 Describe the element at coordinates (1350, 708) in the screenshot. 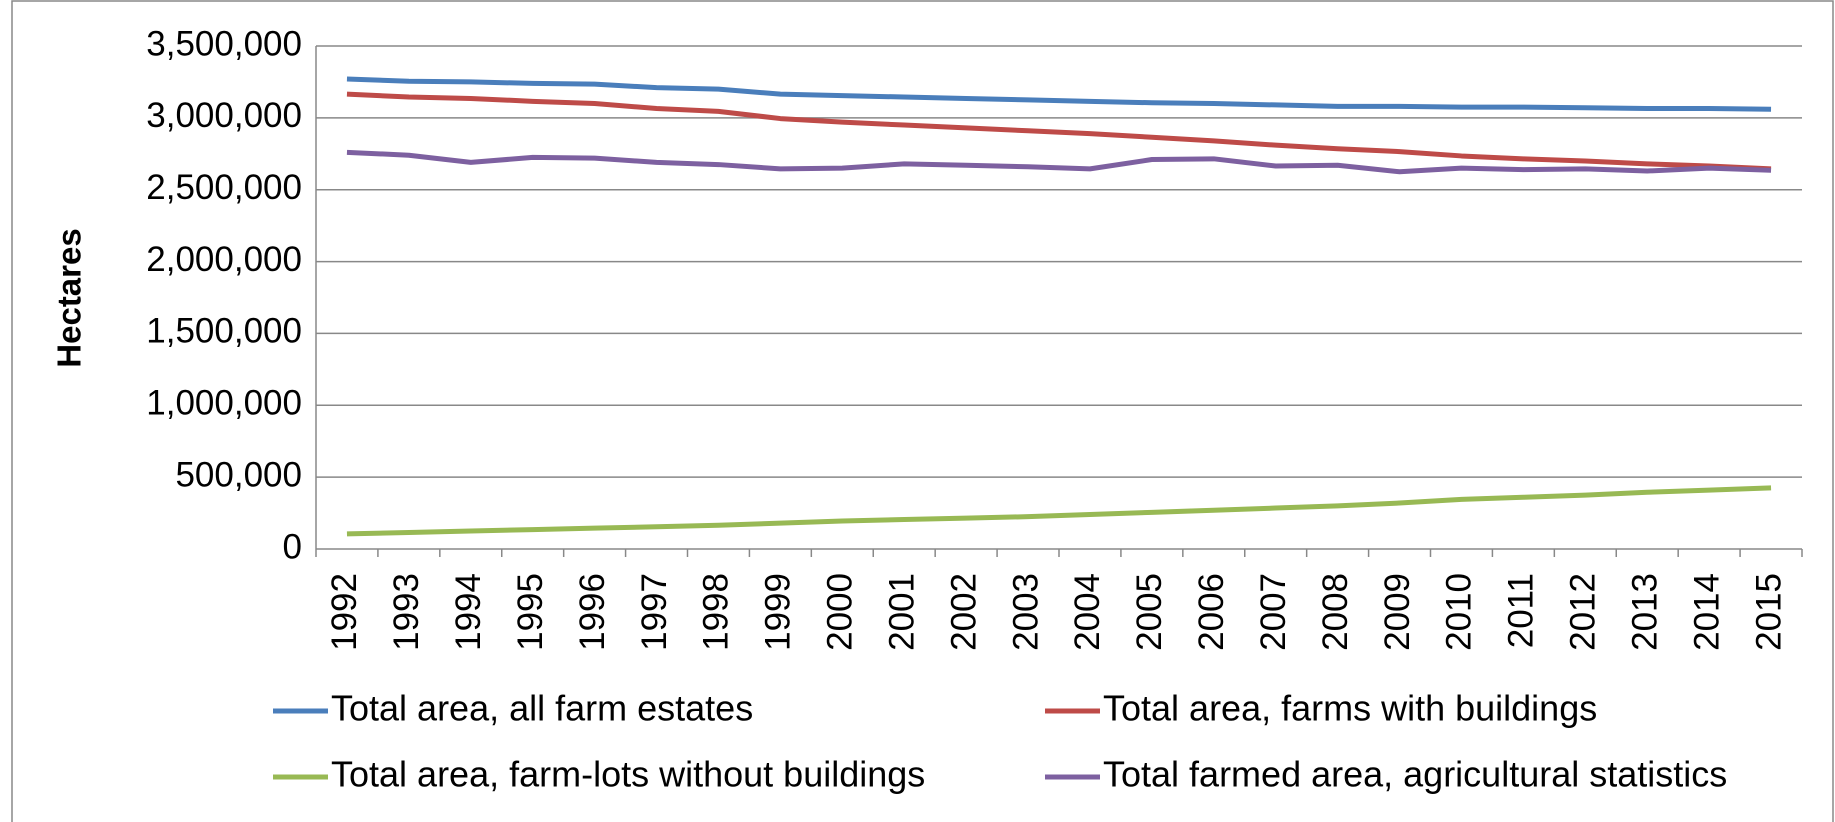

I see `legend-label: Total area, farms with buildings` at that location.